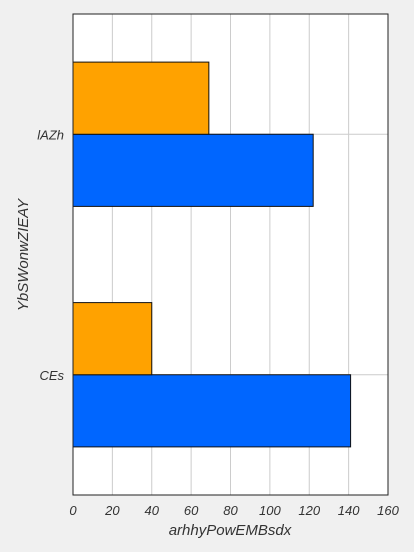  Describe the element at coordinates (388, 510) in the screenshot. I see `x-tick-label: 160` at that location.